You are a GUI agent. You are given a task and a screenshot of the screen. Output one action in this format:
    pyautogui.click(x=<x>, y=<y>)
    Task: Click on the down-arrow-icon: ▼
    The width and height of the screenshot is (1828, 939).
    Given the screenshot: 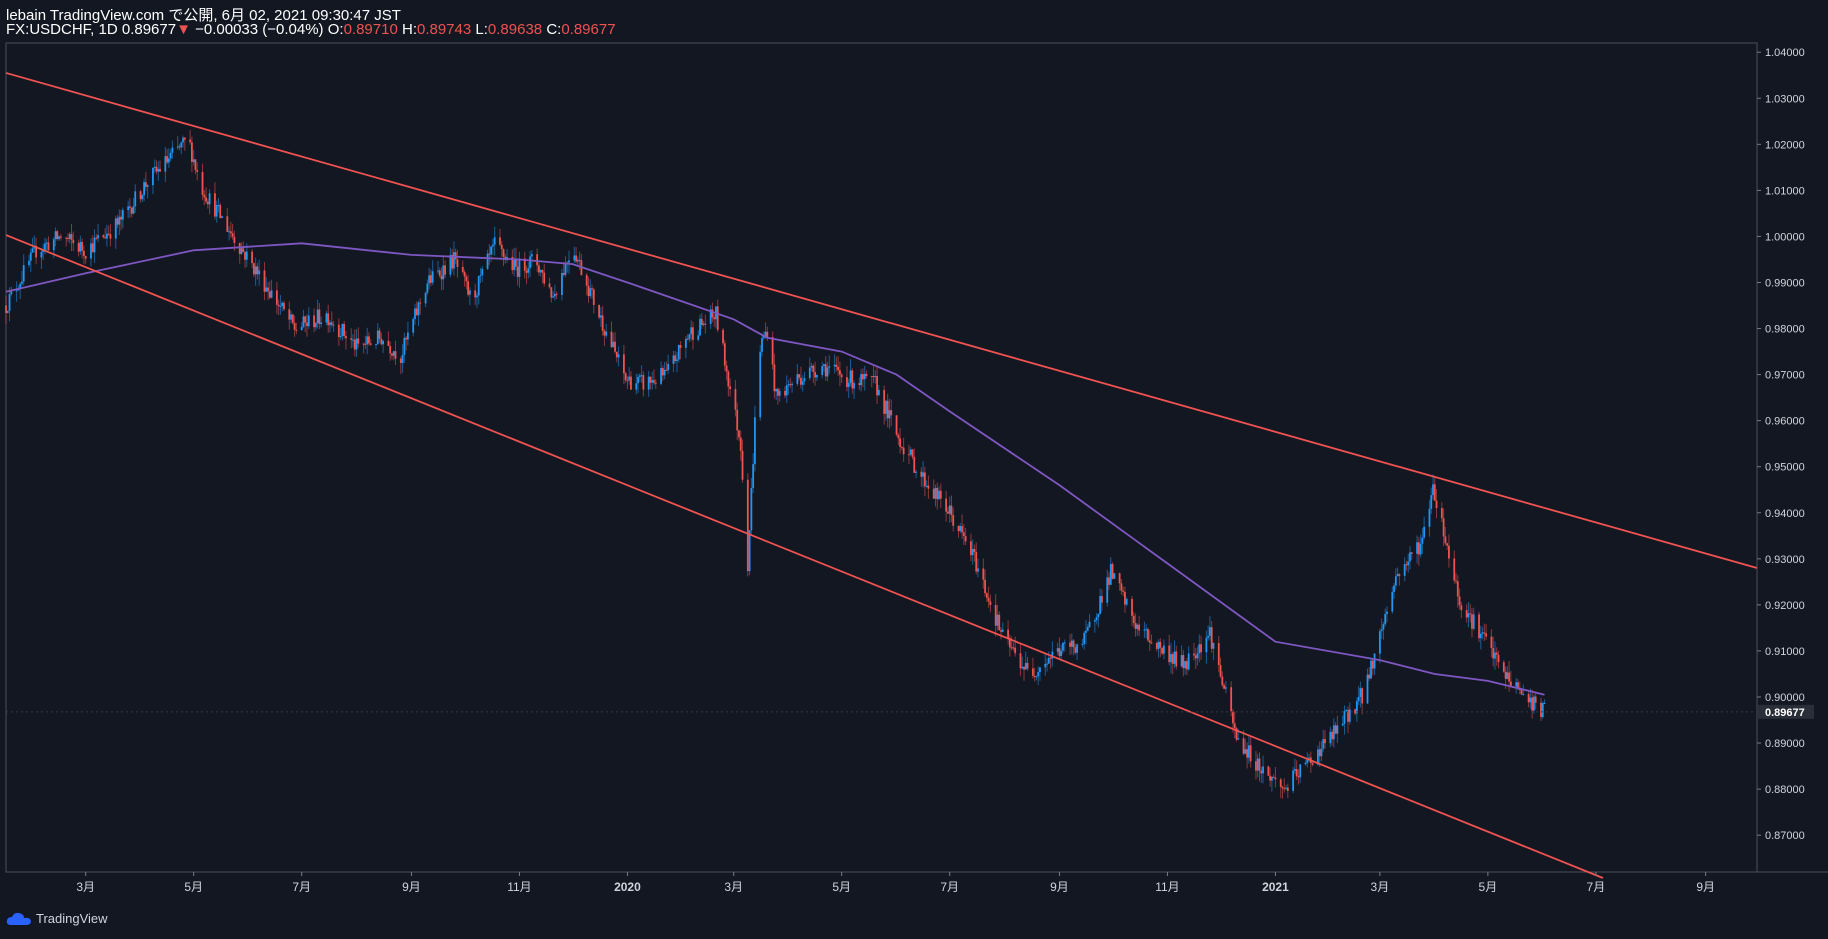 What is the action you would take?
    pyautogui.click(x=183, y=29)
    